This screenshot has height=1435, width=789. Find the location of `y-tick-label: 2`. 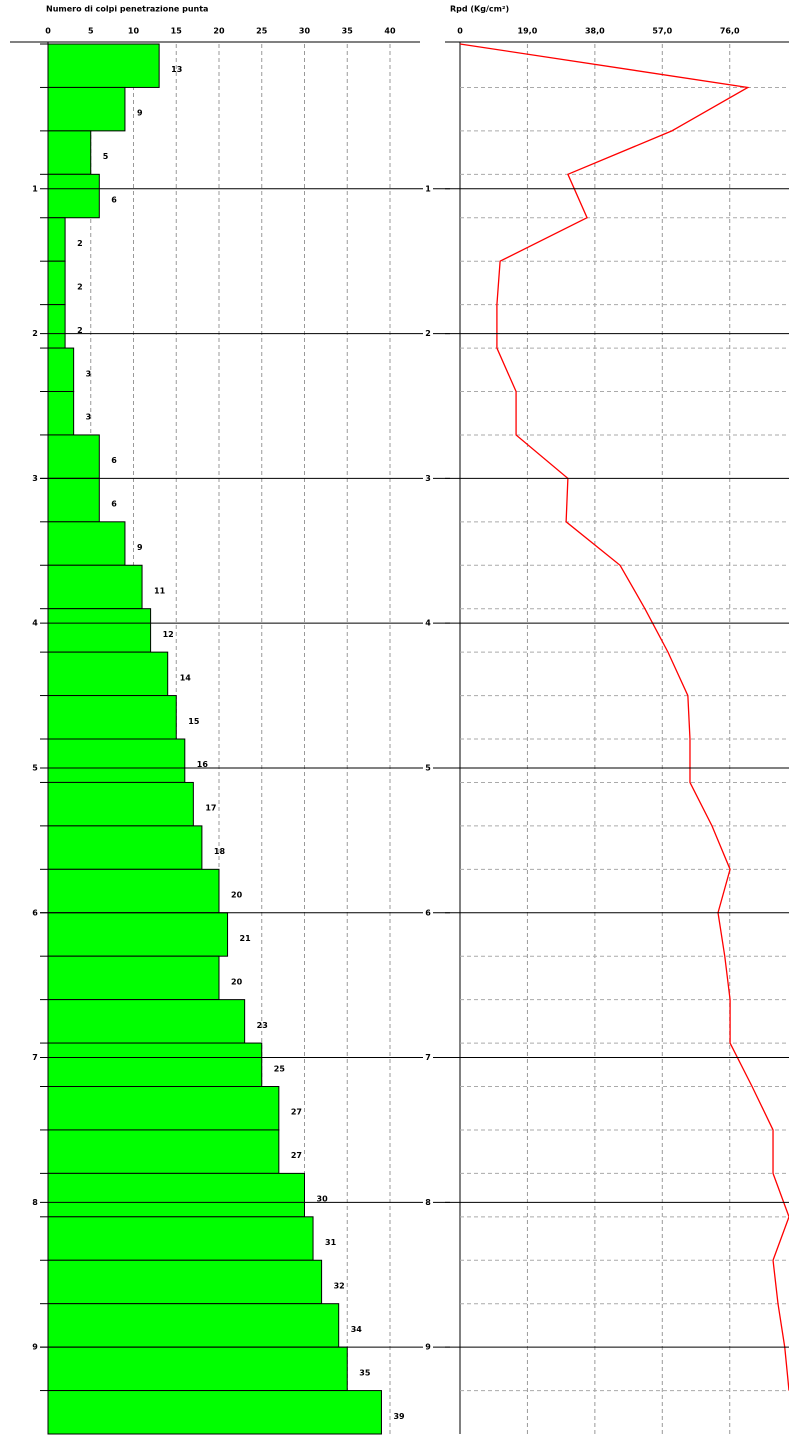

y-tick-label: 2 is located at coordinates (428, 333).